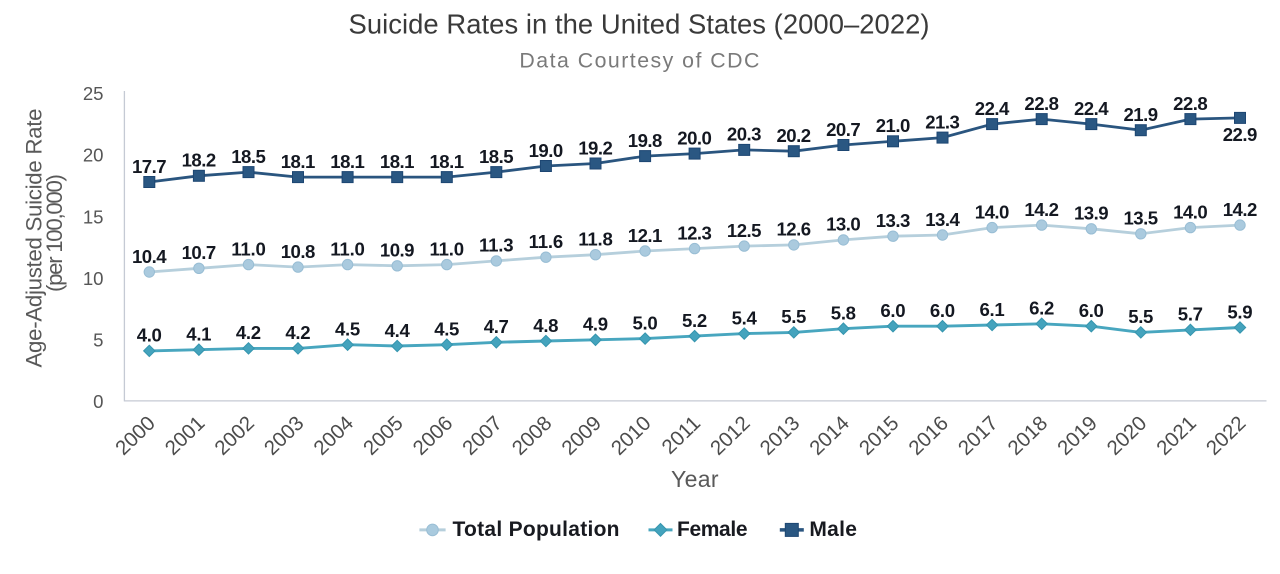  Describe the element at coordinates (595, 147) in the screenshot. I see `svg-text: 19.2` at that location.